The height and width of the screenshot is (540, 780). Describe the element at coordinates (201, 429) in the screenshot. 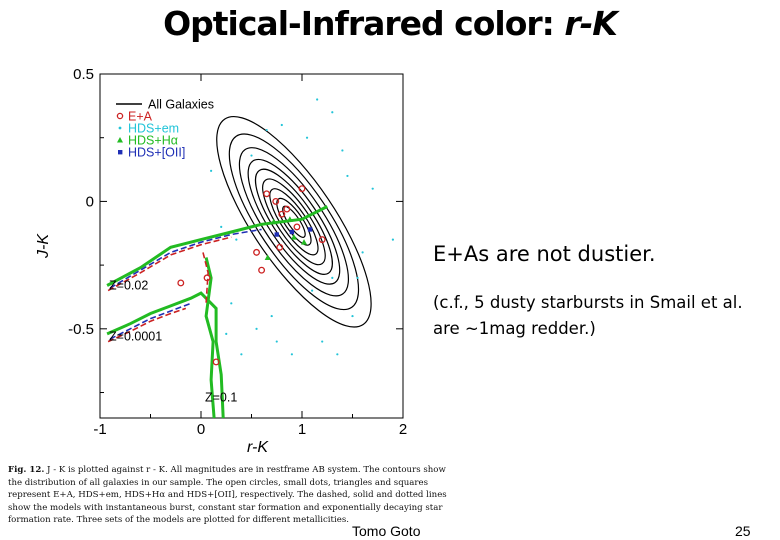

I see `x-tick-label: 0` at that location.